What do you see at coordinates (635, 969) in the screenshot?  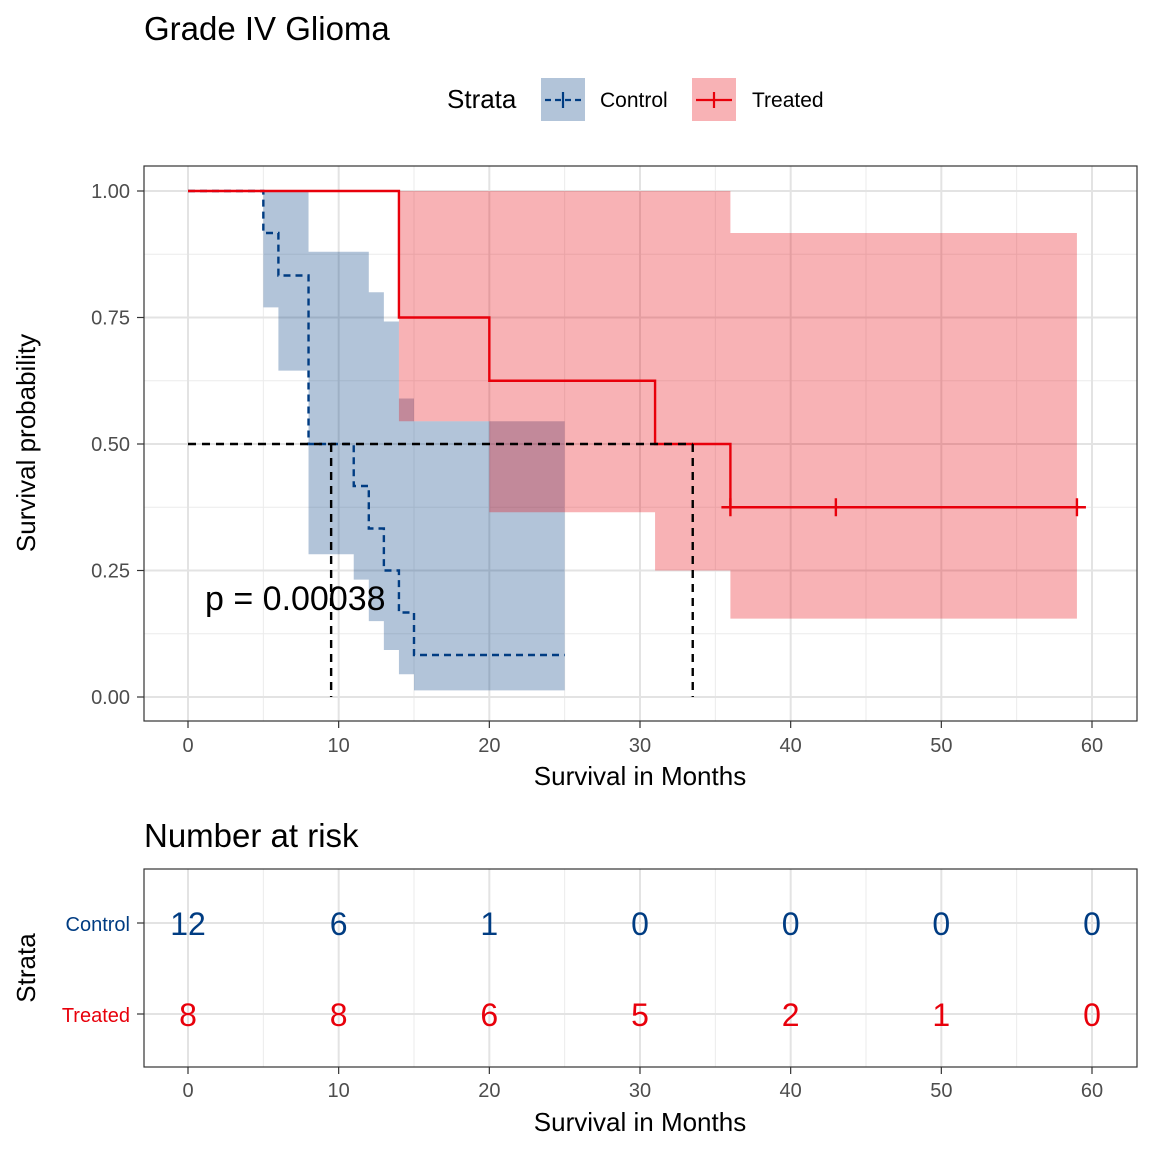 I see `risk-numbers: 12 6 1 0 0 0 0 8 8 6 5 2 1 0` at bounding box center [635, 969].